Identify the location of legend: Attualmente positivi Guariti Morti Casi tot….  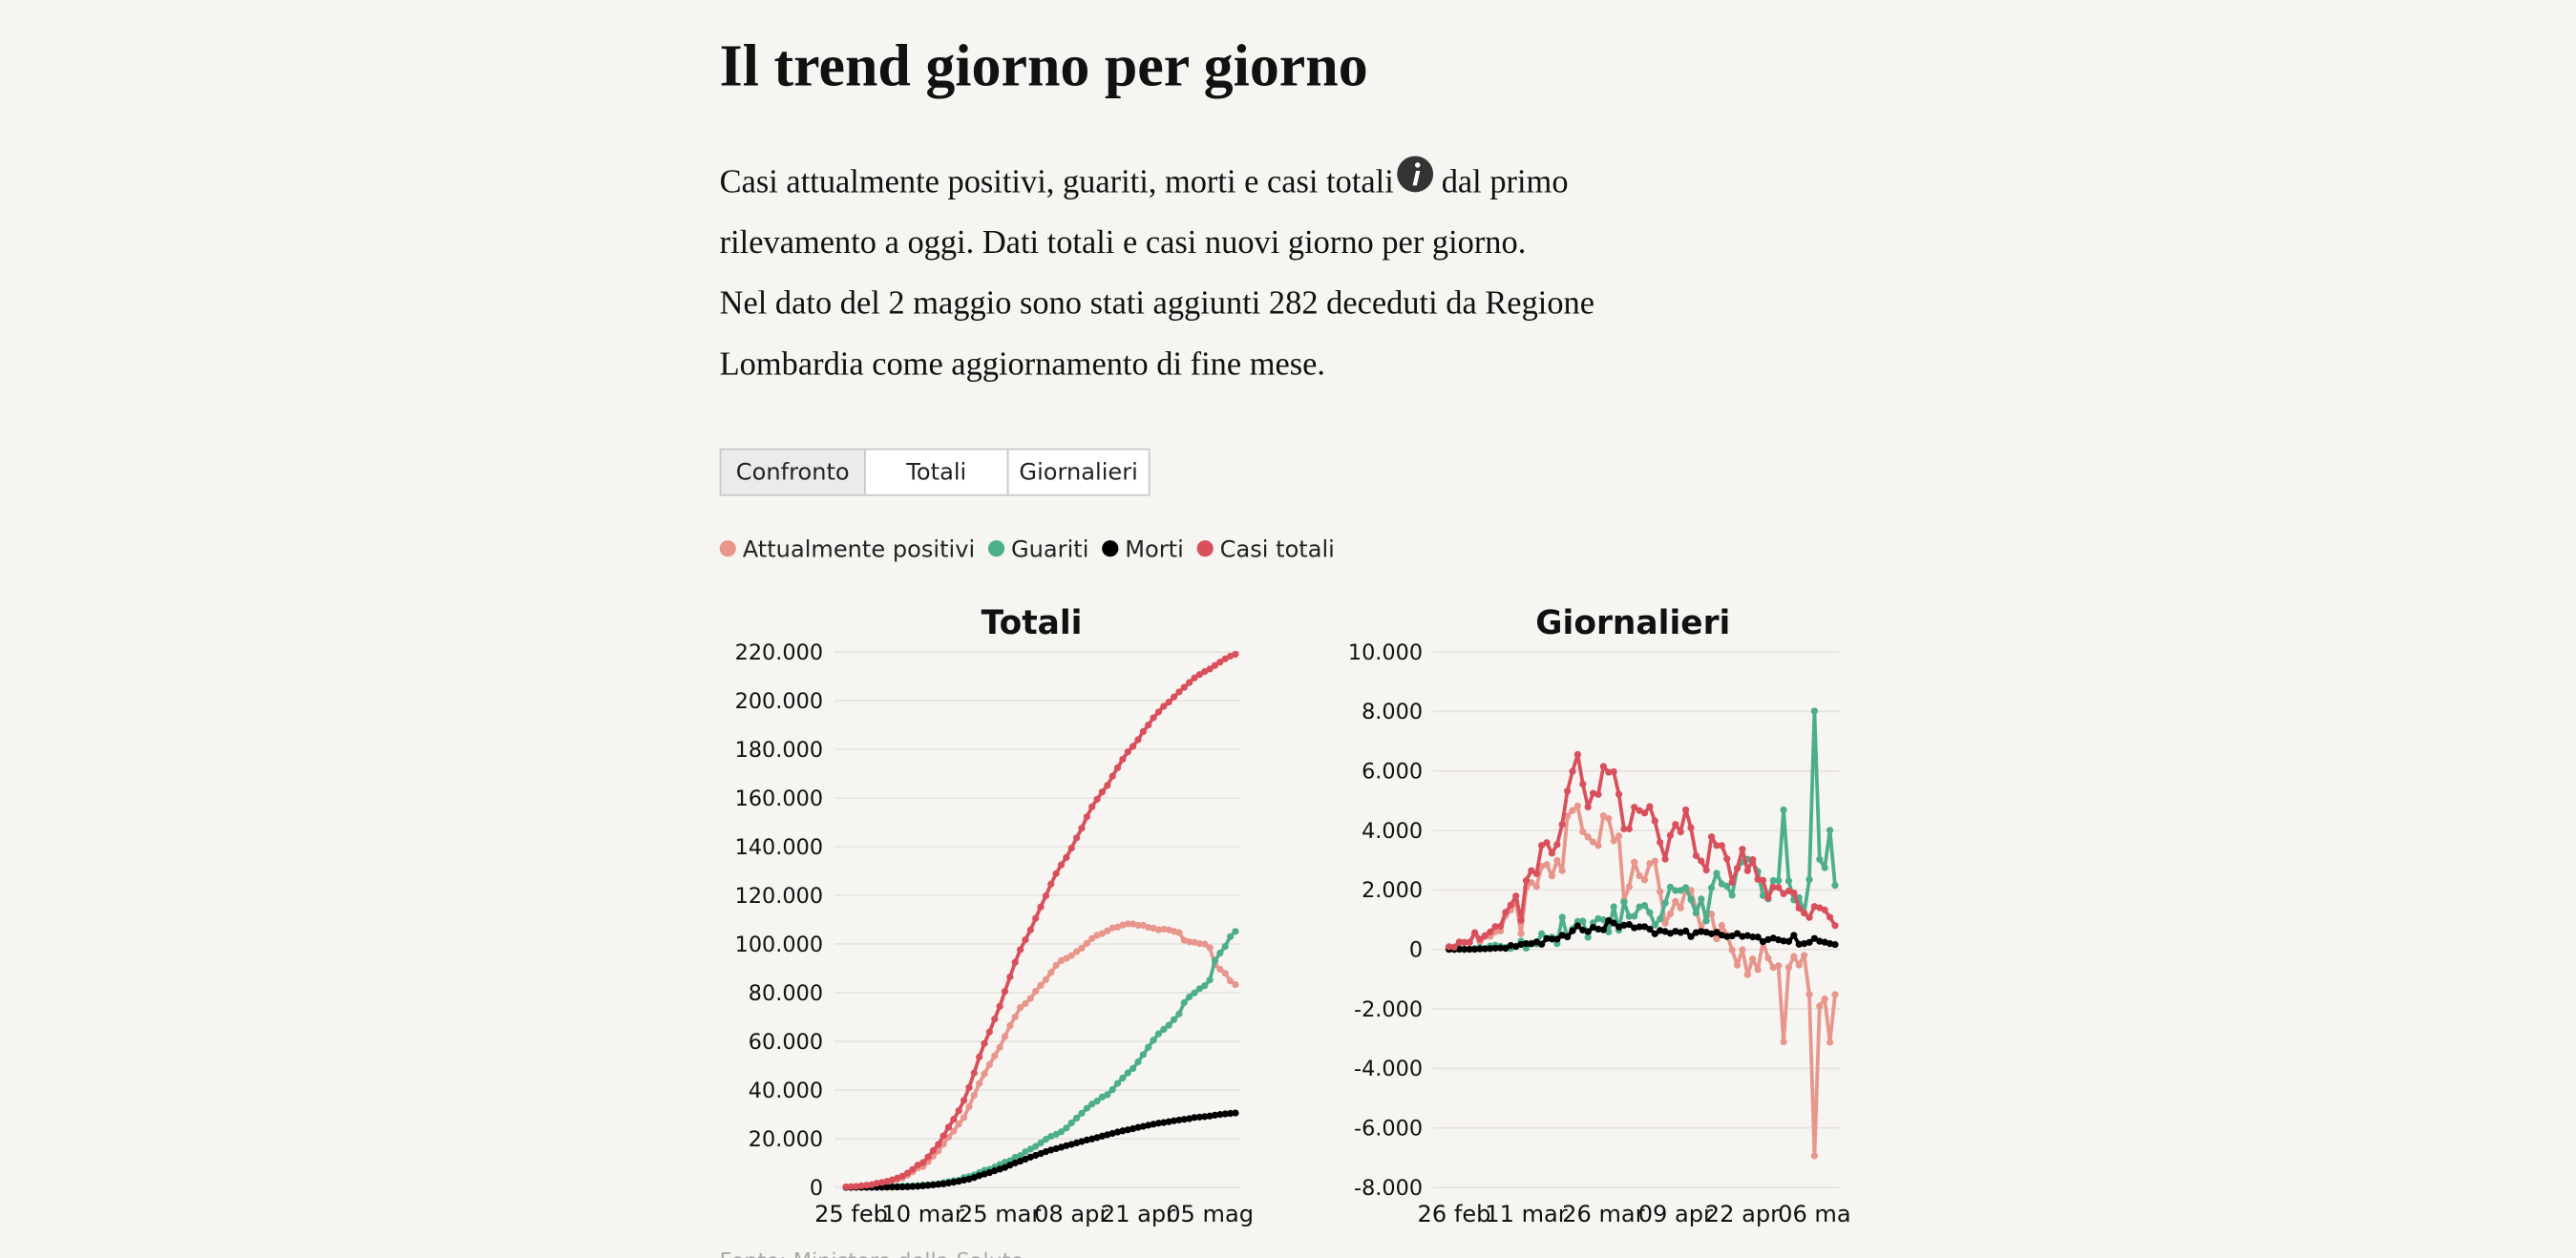
(1027, 548).